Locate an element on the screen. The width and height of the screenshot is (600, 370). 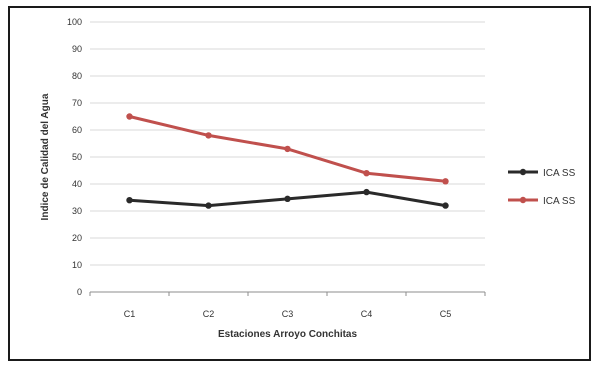
x-axis-ticks: C1 C2 C3 C4 C5 is located at coordinates (287, 305).